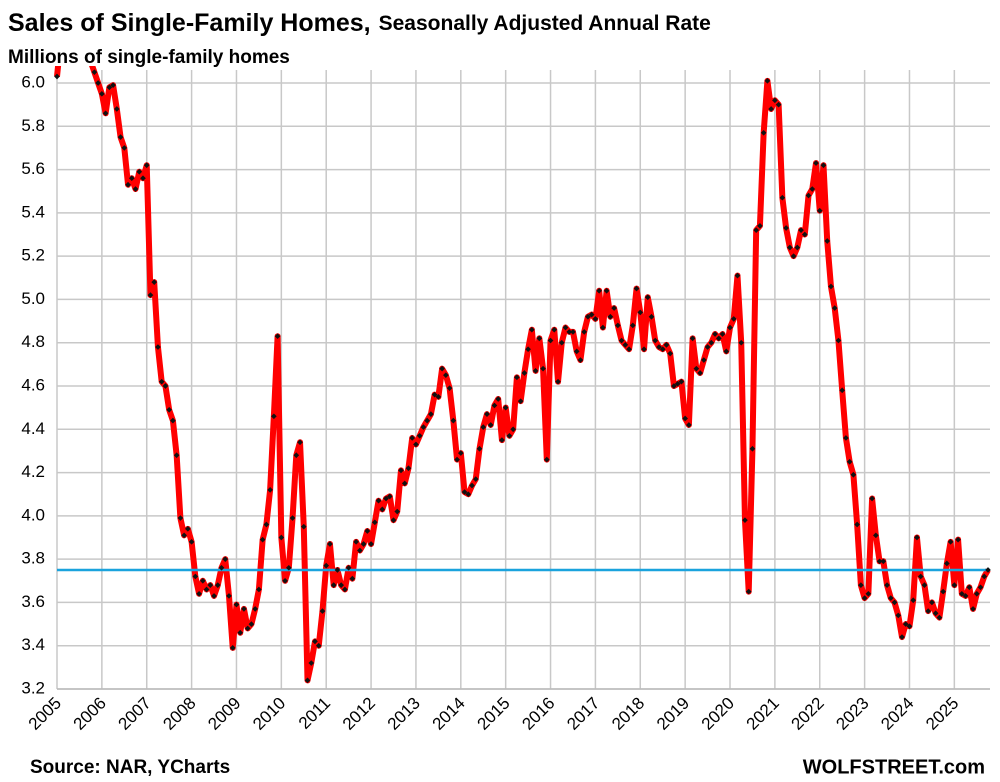  I want to click on y-tick-label: 4.8, so click(33, 341).